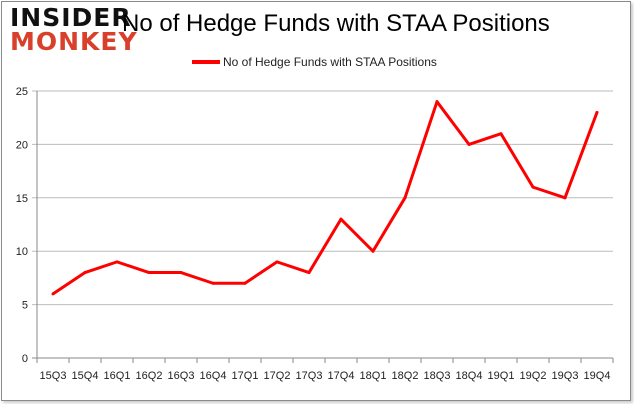  I want to click on y-tick-label: 15, so click(22, 199).